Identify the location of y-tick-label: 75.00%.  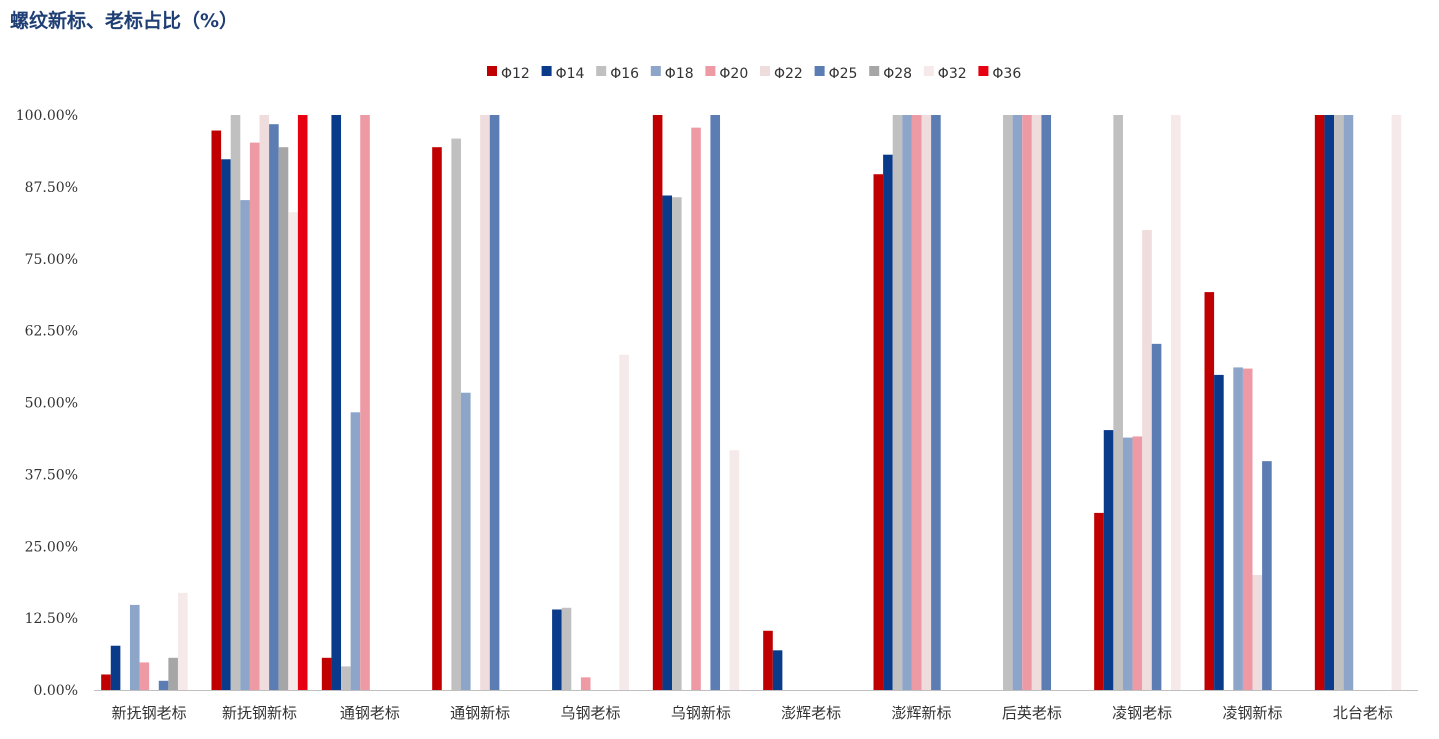
(51, 260).